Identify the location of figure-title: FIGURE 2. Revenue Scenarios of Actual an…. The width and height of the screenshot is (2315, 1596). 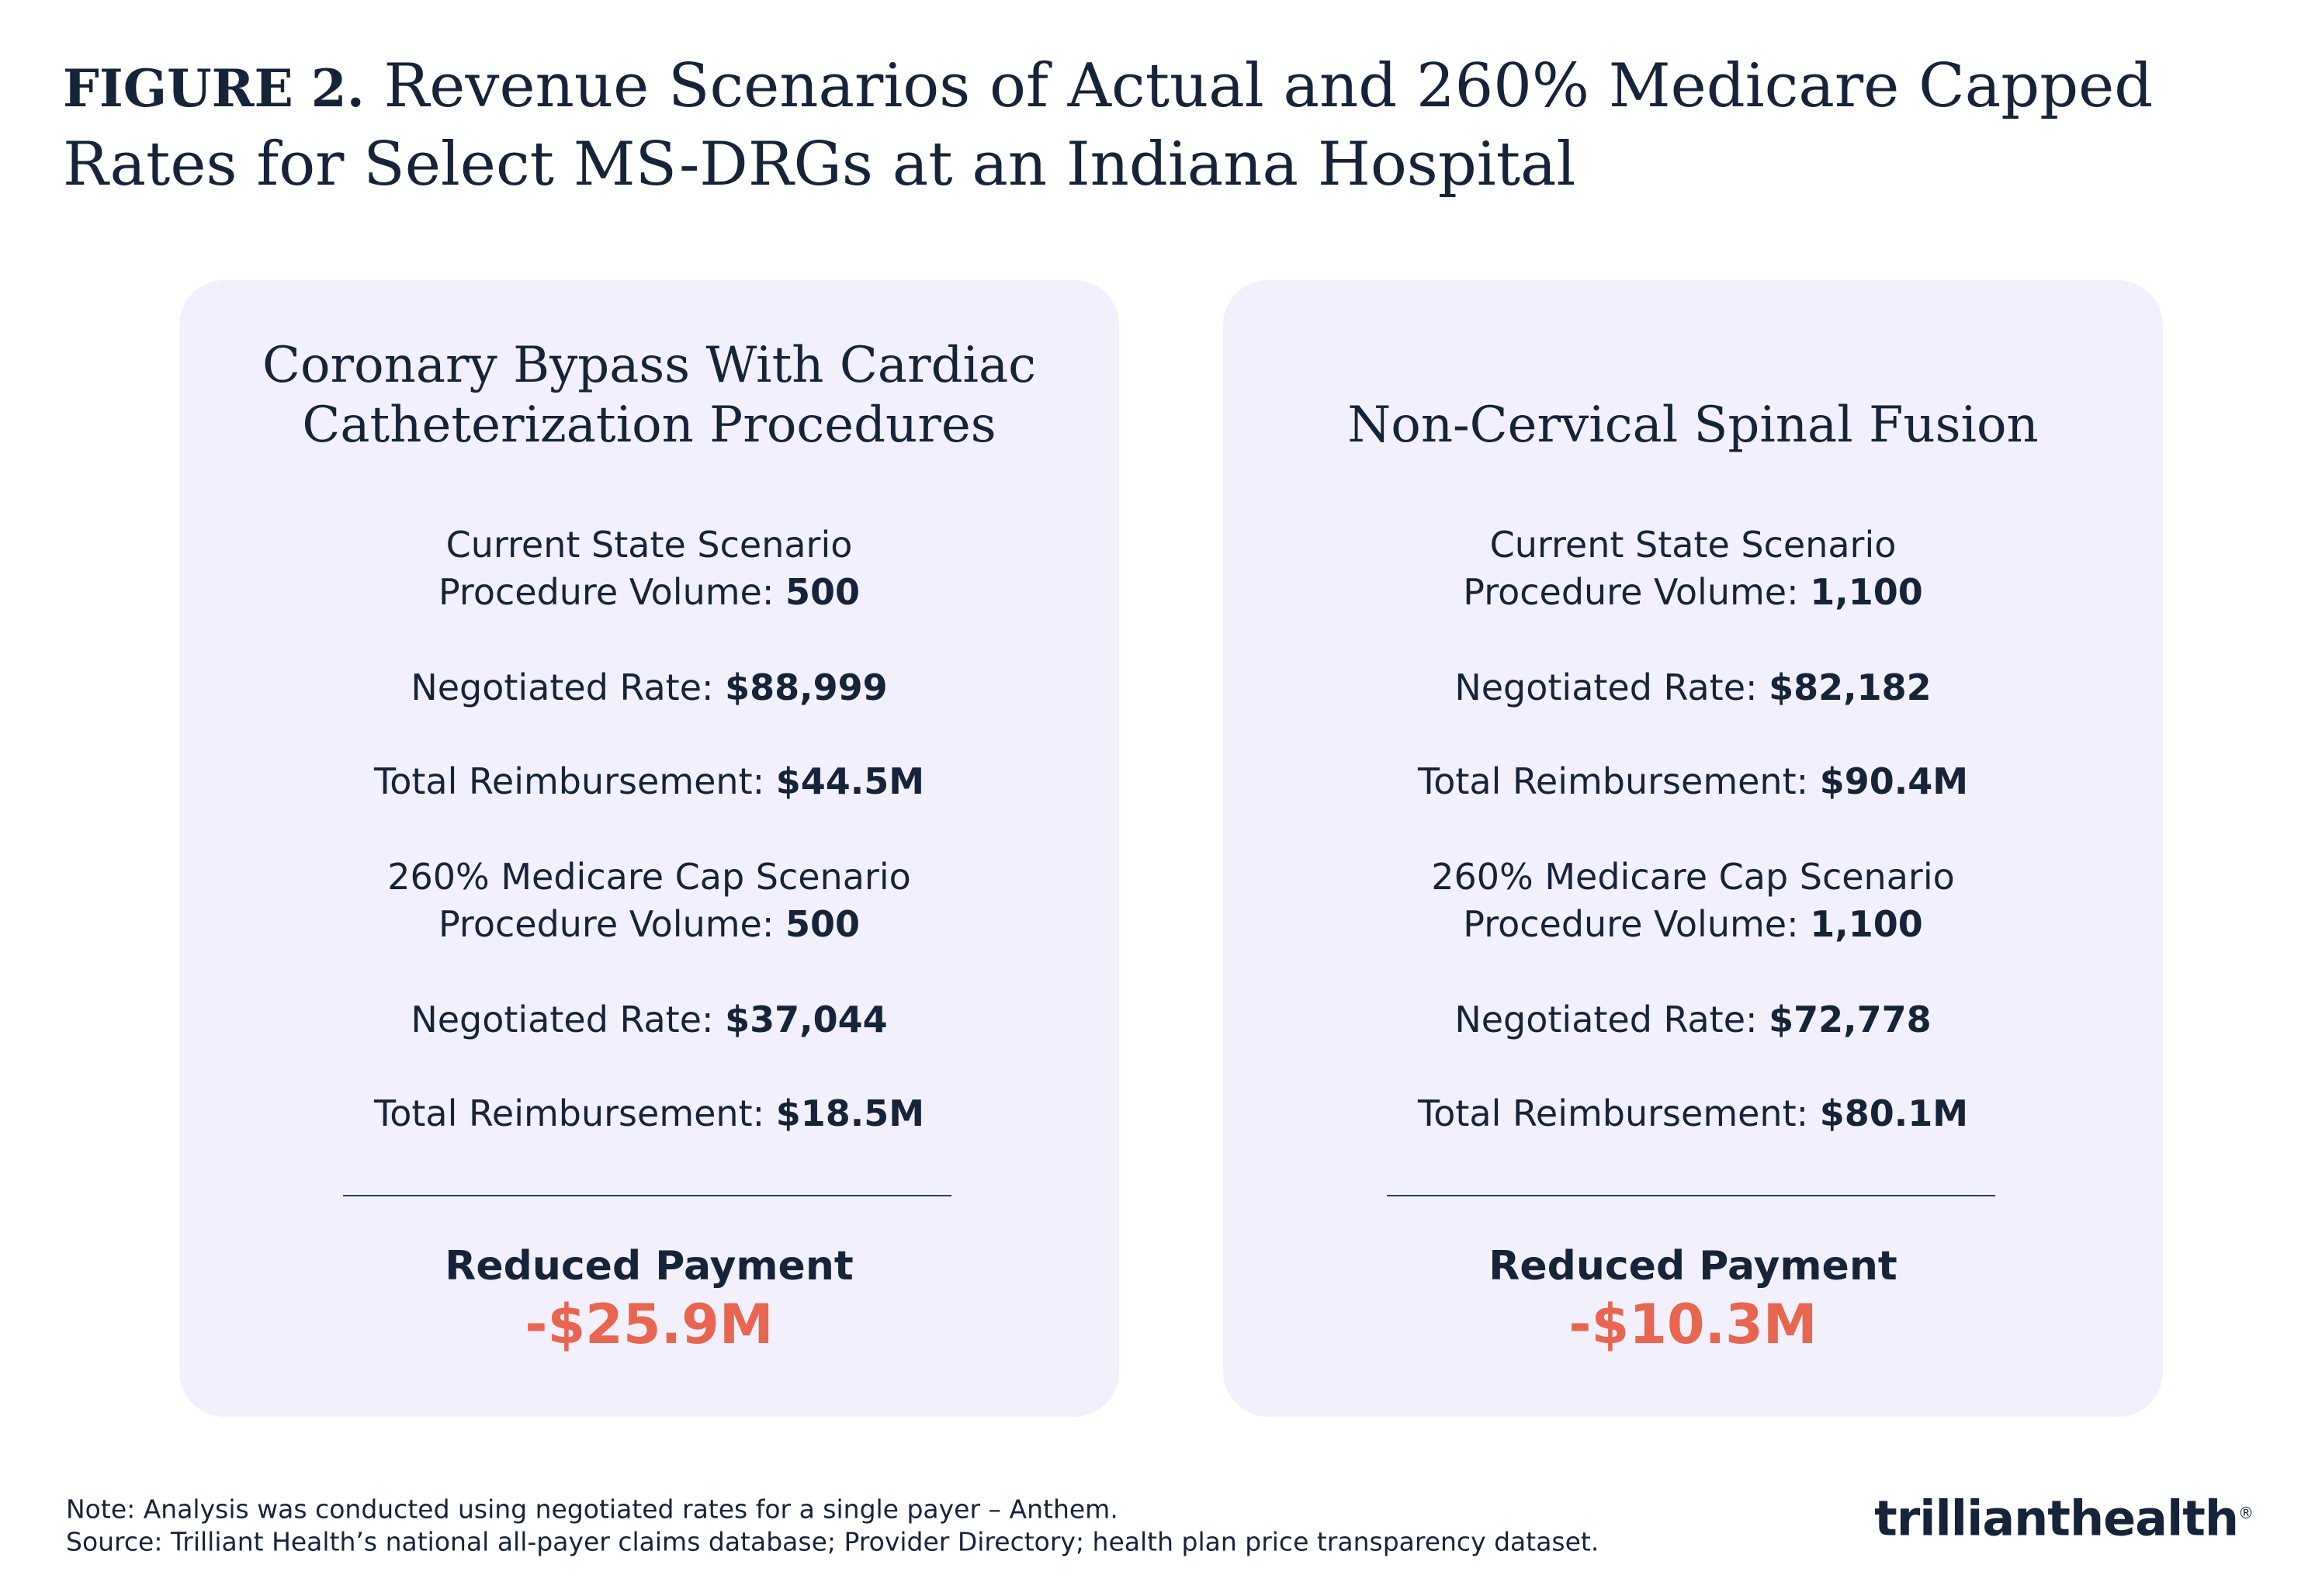
(1141, 125).